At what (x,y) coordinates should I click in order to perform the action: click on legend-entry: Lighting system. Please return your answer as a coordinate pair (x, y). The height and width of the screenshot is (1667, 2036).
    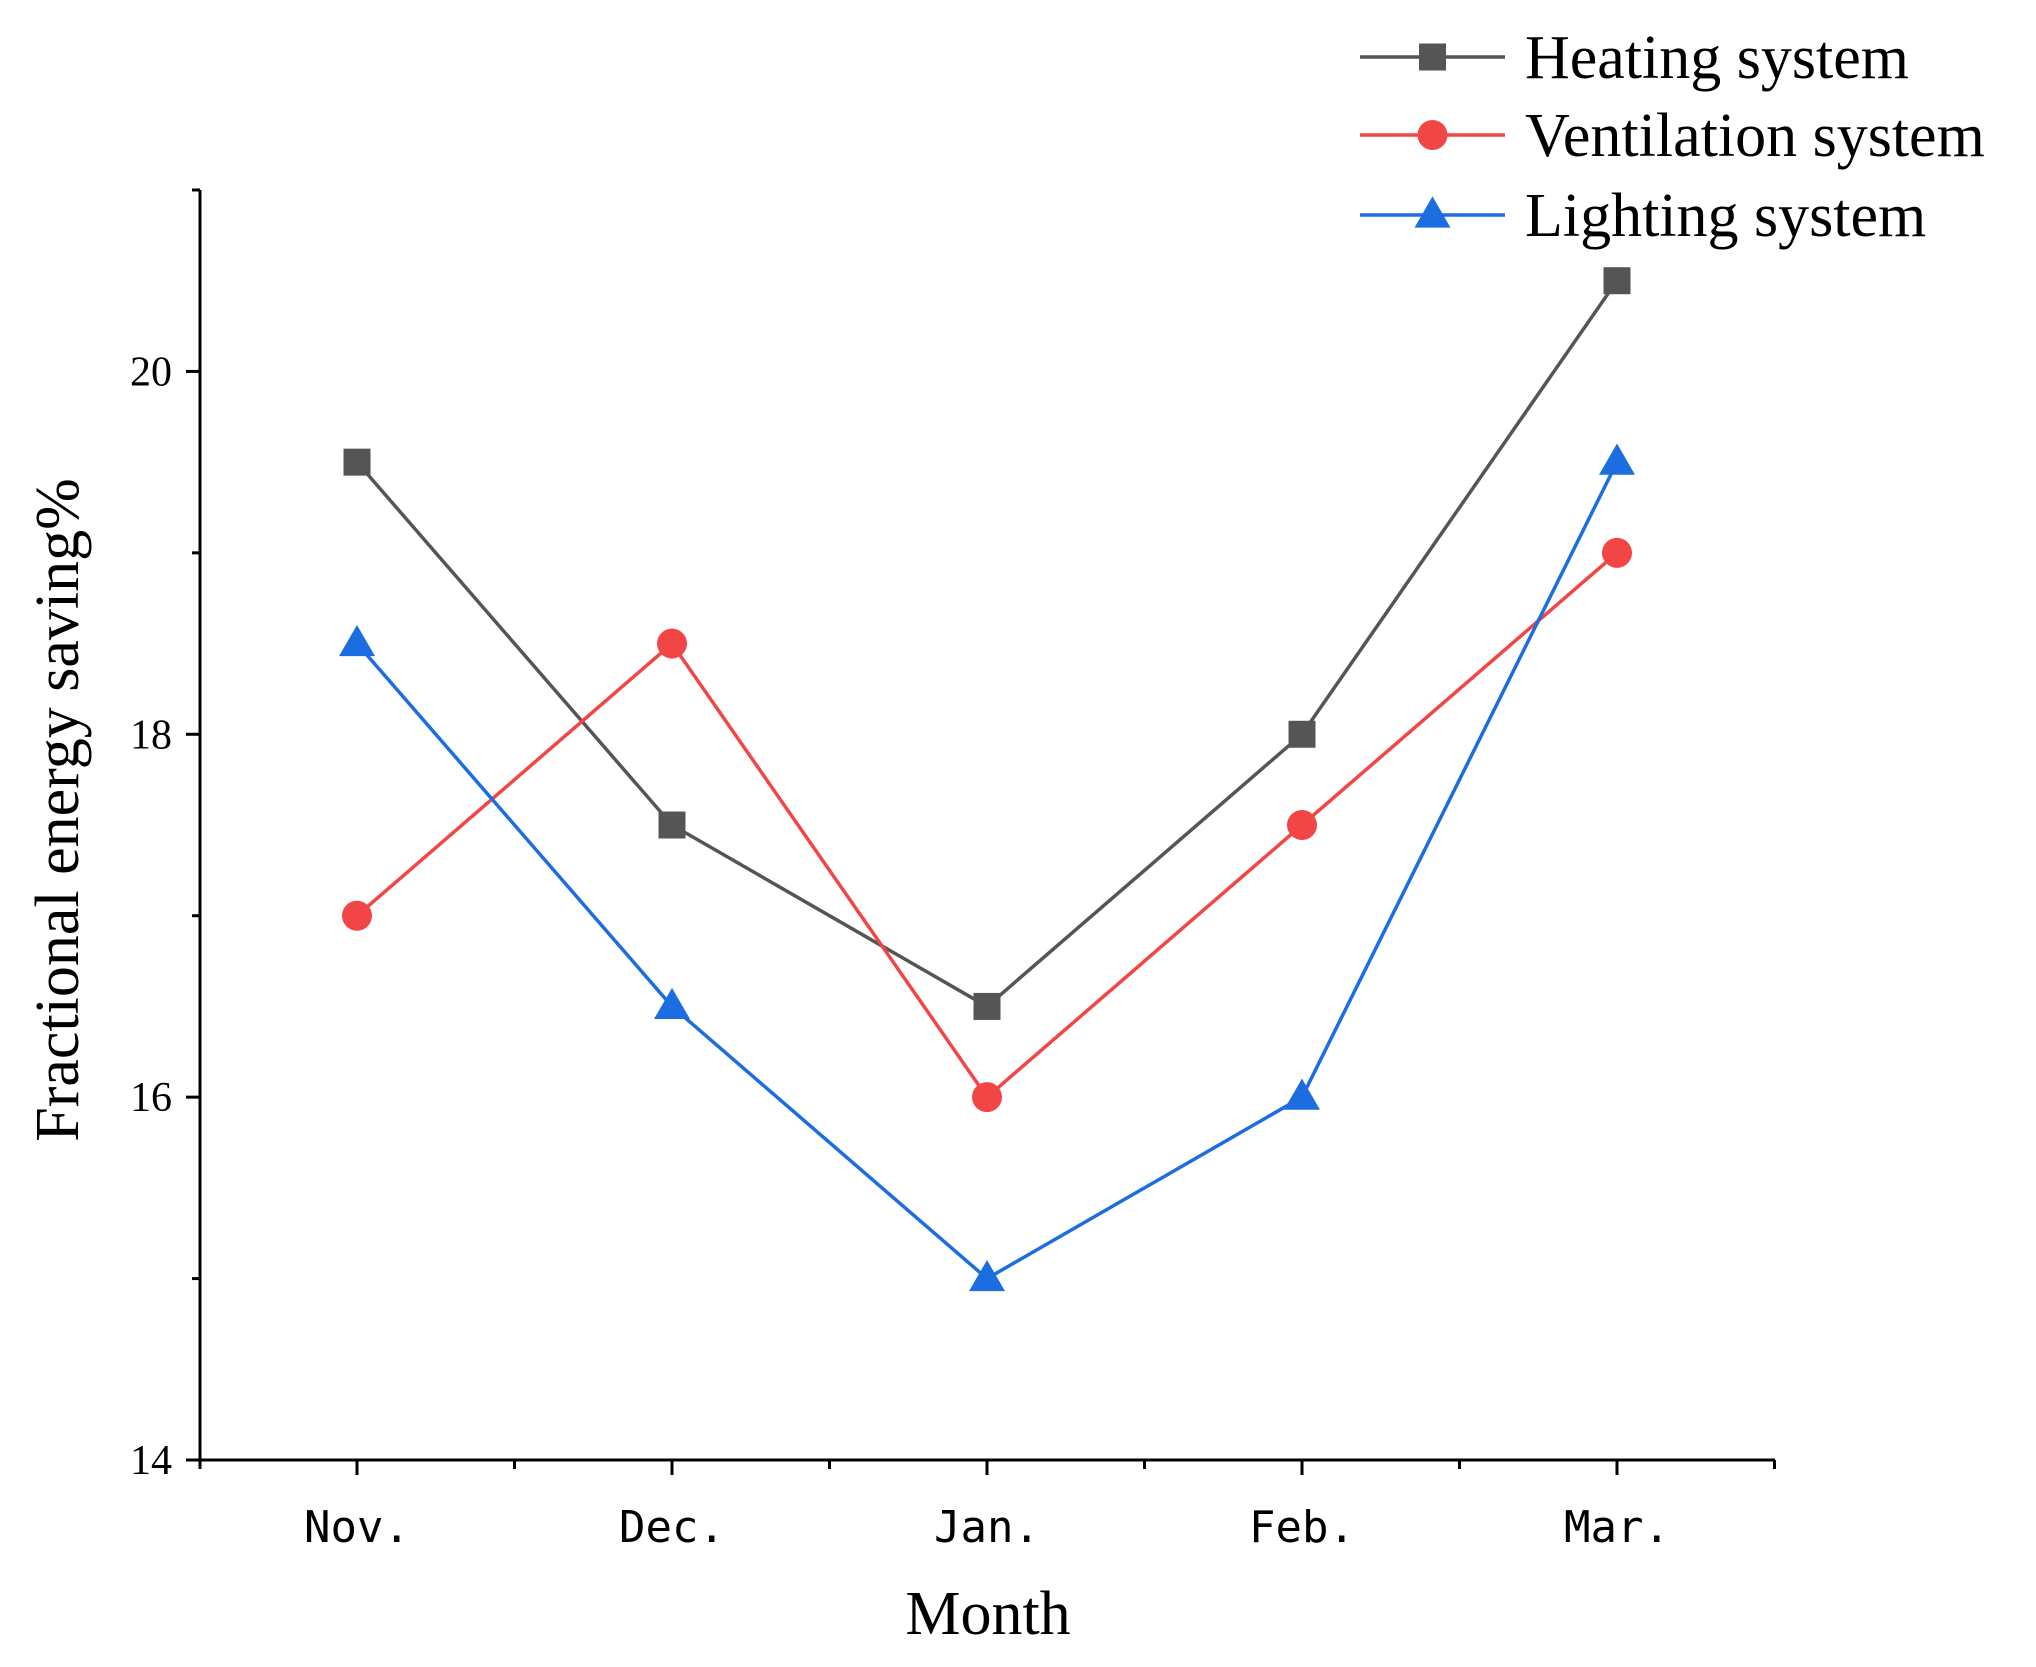
    Looking at the image, I should click on (1643, 216).